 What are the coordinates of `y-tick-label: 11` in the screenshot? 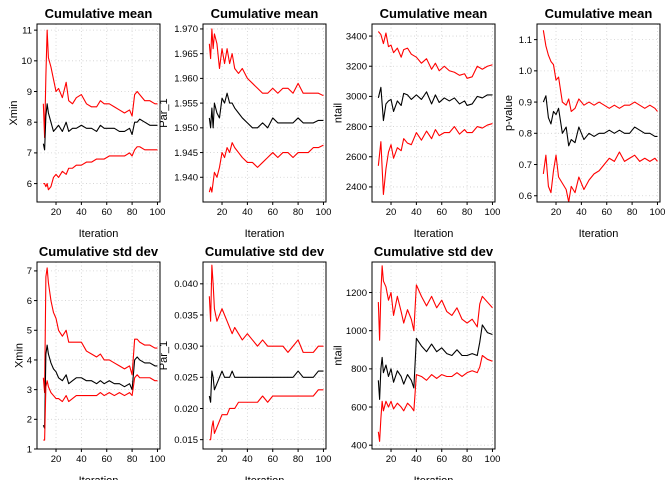 It's located at (27, 30).